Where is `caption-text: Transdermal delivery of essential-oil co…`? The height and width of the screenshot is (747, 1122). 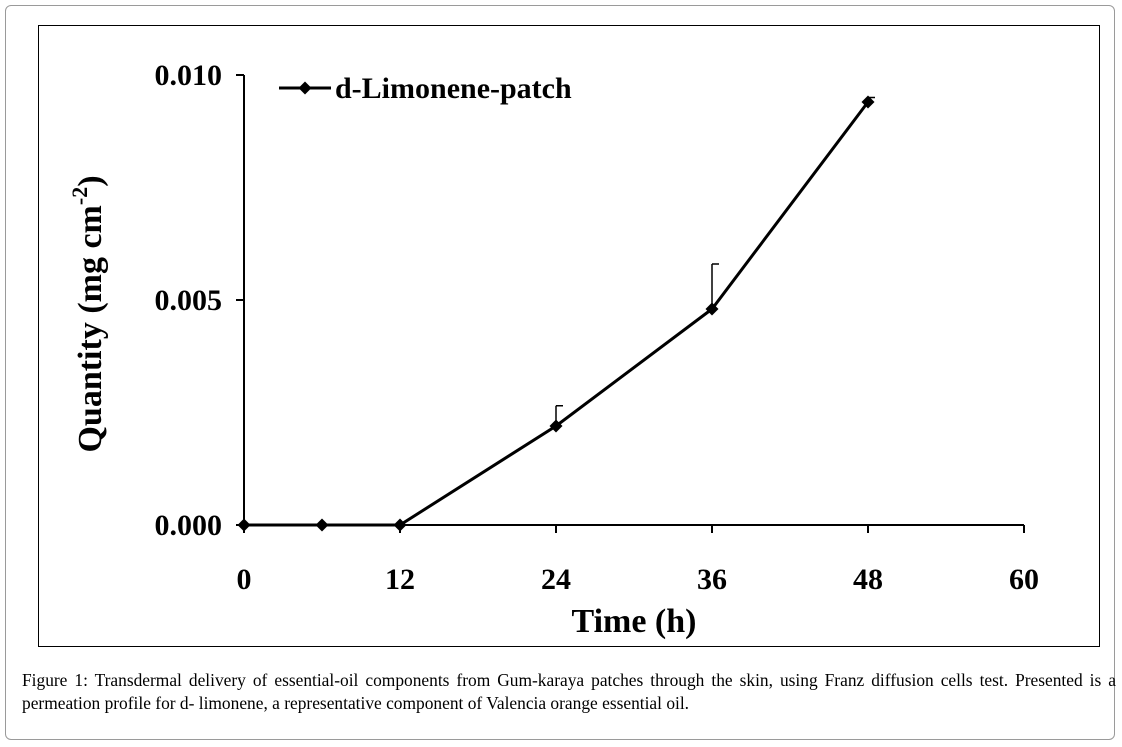 caption-text: Transdermal delivery of essential-oil co… is located at coordinates (569, 691).